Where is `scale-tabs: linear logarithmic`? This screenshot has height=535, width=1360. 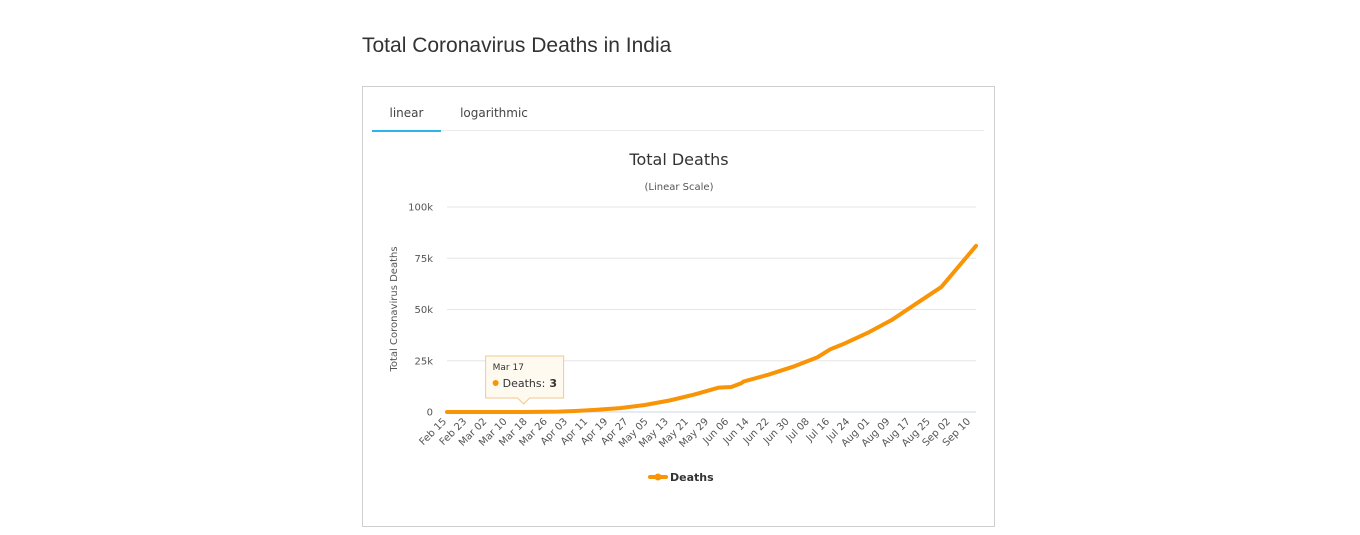
scale-tabs: linear logarithmic is located at coordinates (678, 109).